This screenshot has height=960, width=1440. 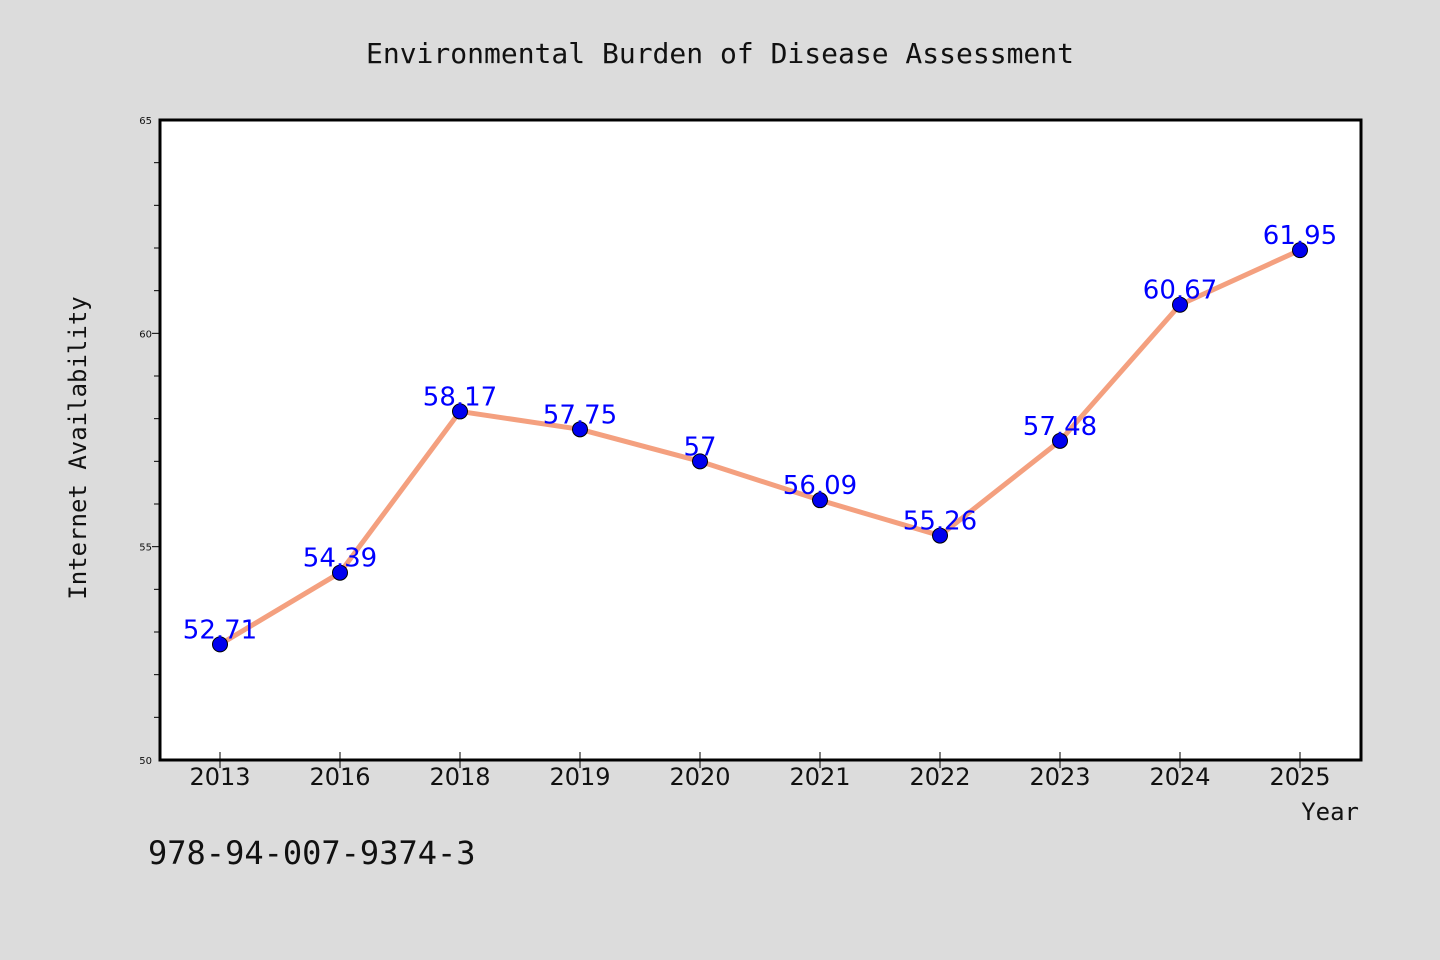 I want to click on y-axis-label: Internet Availability, so click(x=78, y=447).